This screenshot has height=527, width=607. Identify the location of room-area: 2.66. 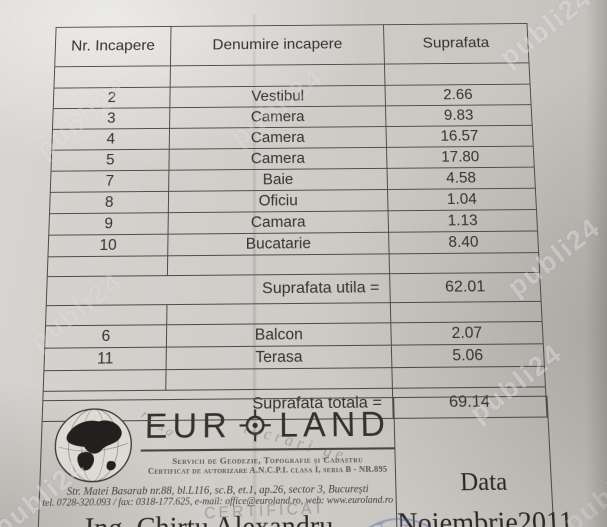
(458, 95).